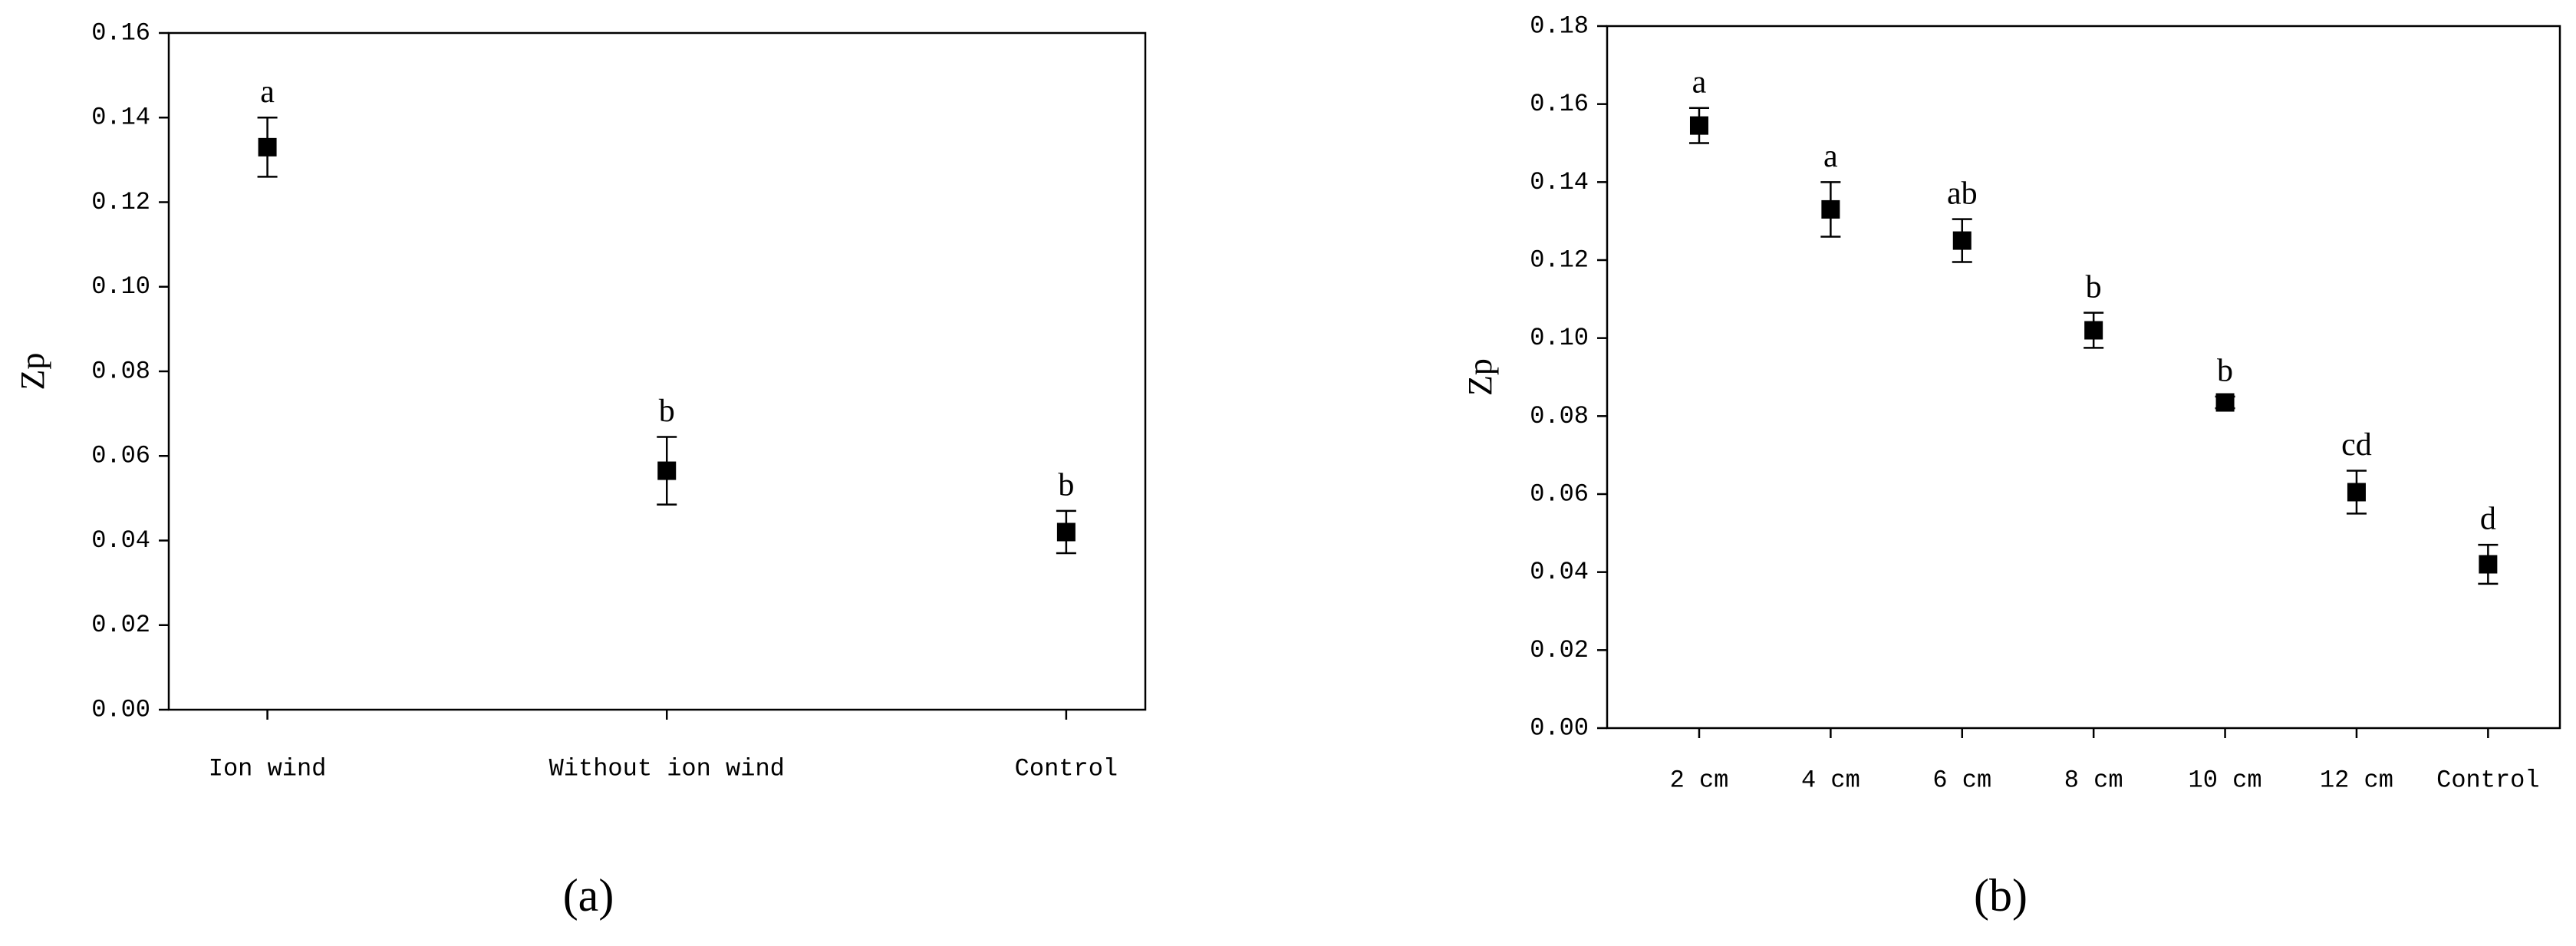  I want to click on x-tick-label: 6 cm, so click(1961, 780).